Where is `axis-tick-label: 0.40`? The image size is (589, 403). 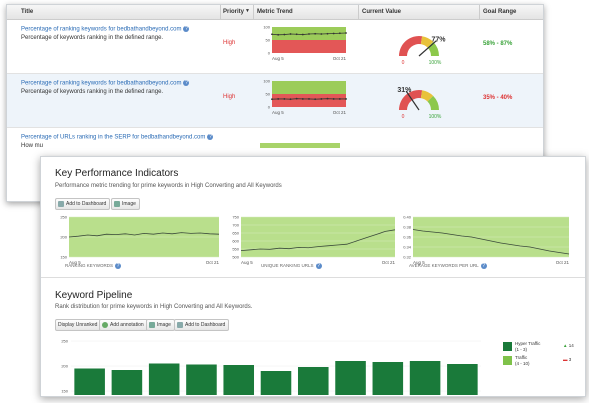
axis-tick-label: 0.40 is located at coordinates (407, 217).